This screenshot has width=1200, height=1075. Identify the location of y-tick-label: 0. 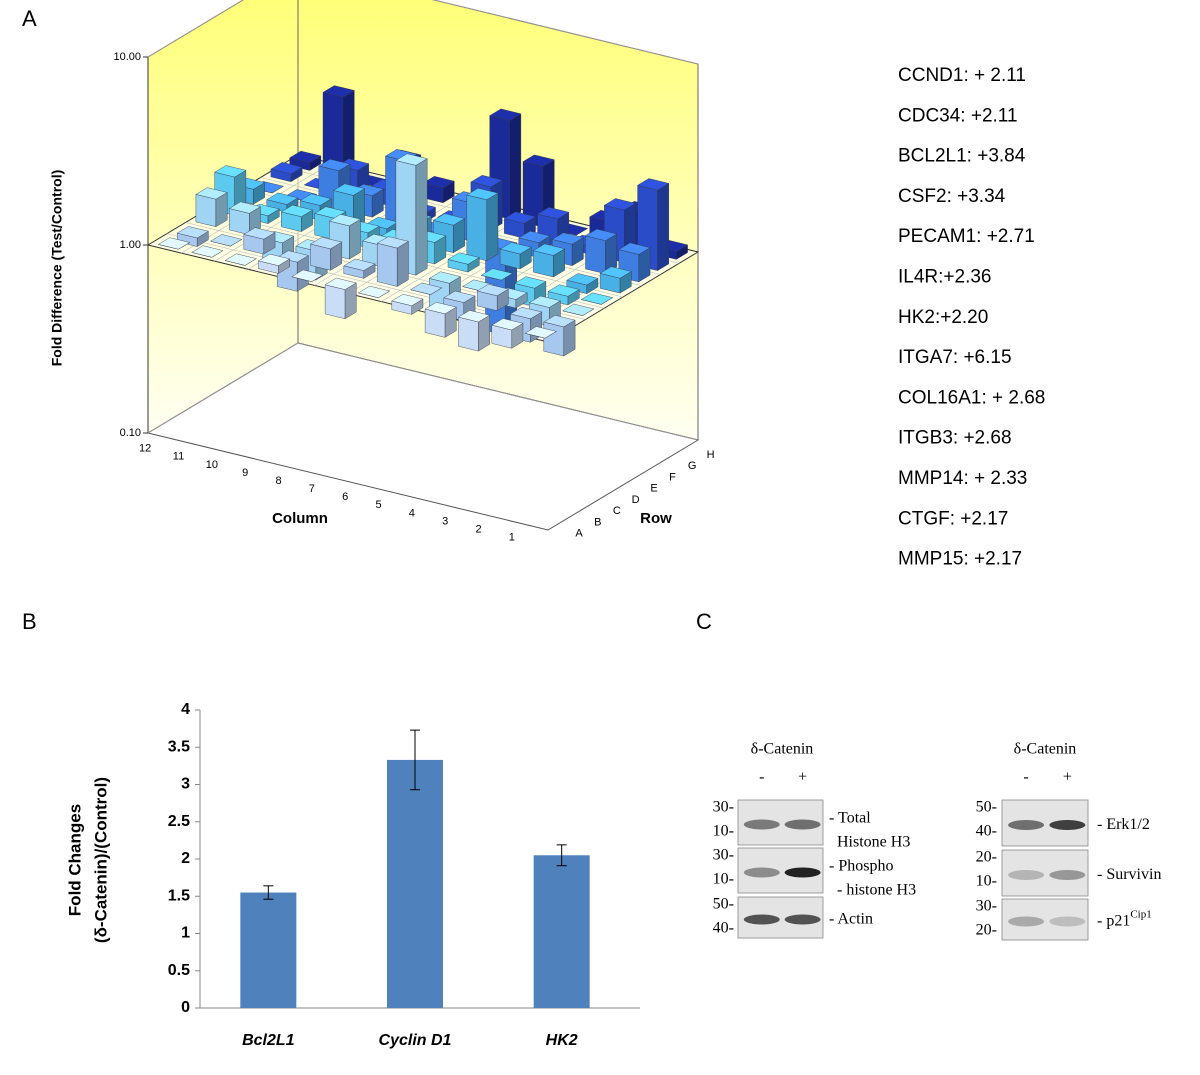
(185, 1007).